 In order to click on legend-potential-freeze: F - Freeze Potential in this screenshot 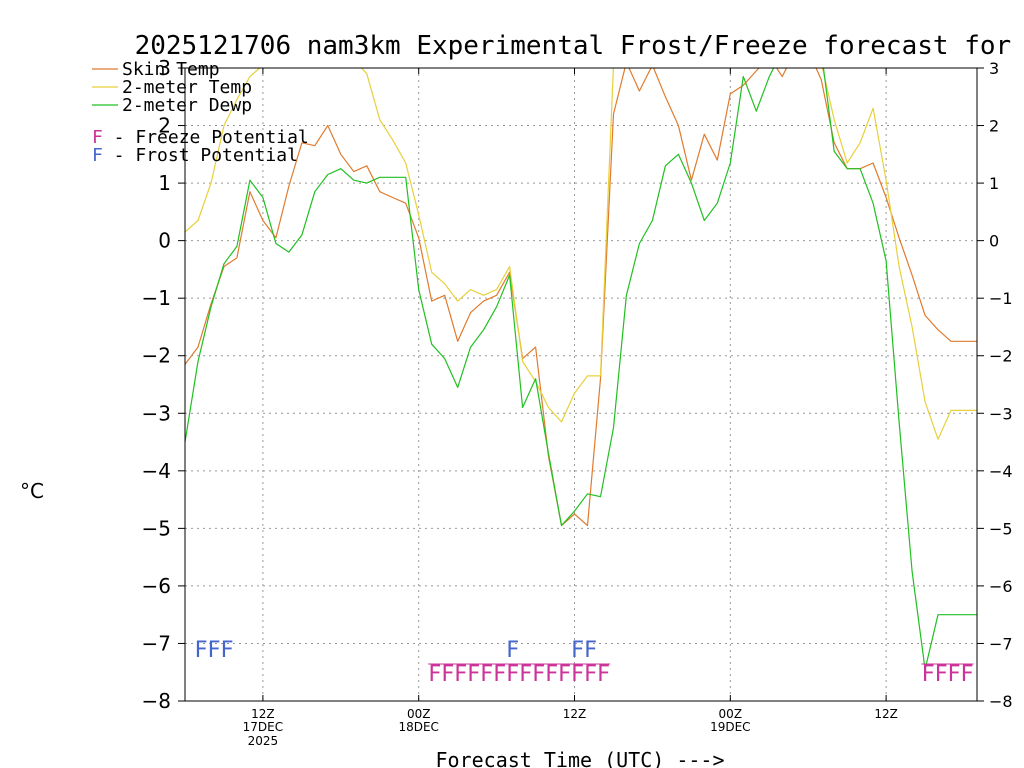, I will do `click(200, 137)`.